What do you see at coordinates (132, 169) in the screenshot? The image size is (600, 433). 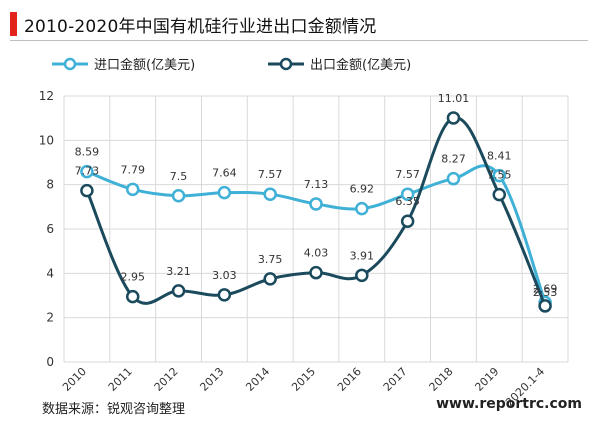 I see `import-data-label: 7.79` at bounding box center [132, 169].